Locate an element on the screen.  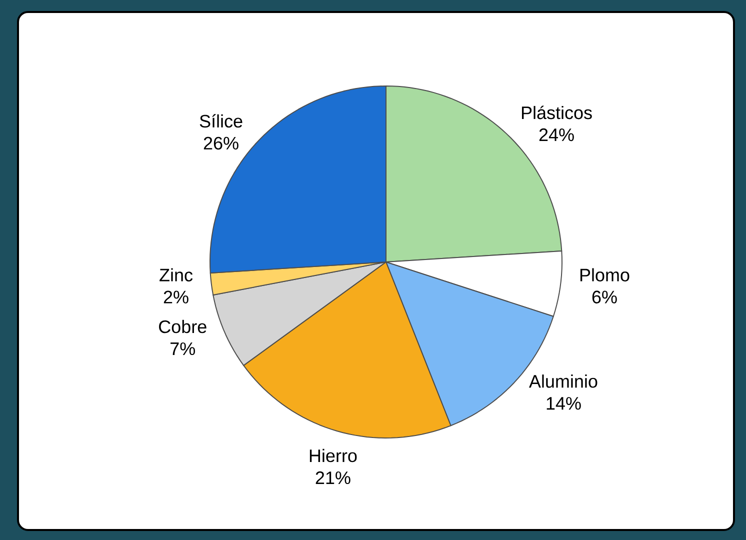
data-label: 26% is located at coordinates (221, 143).